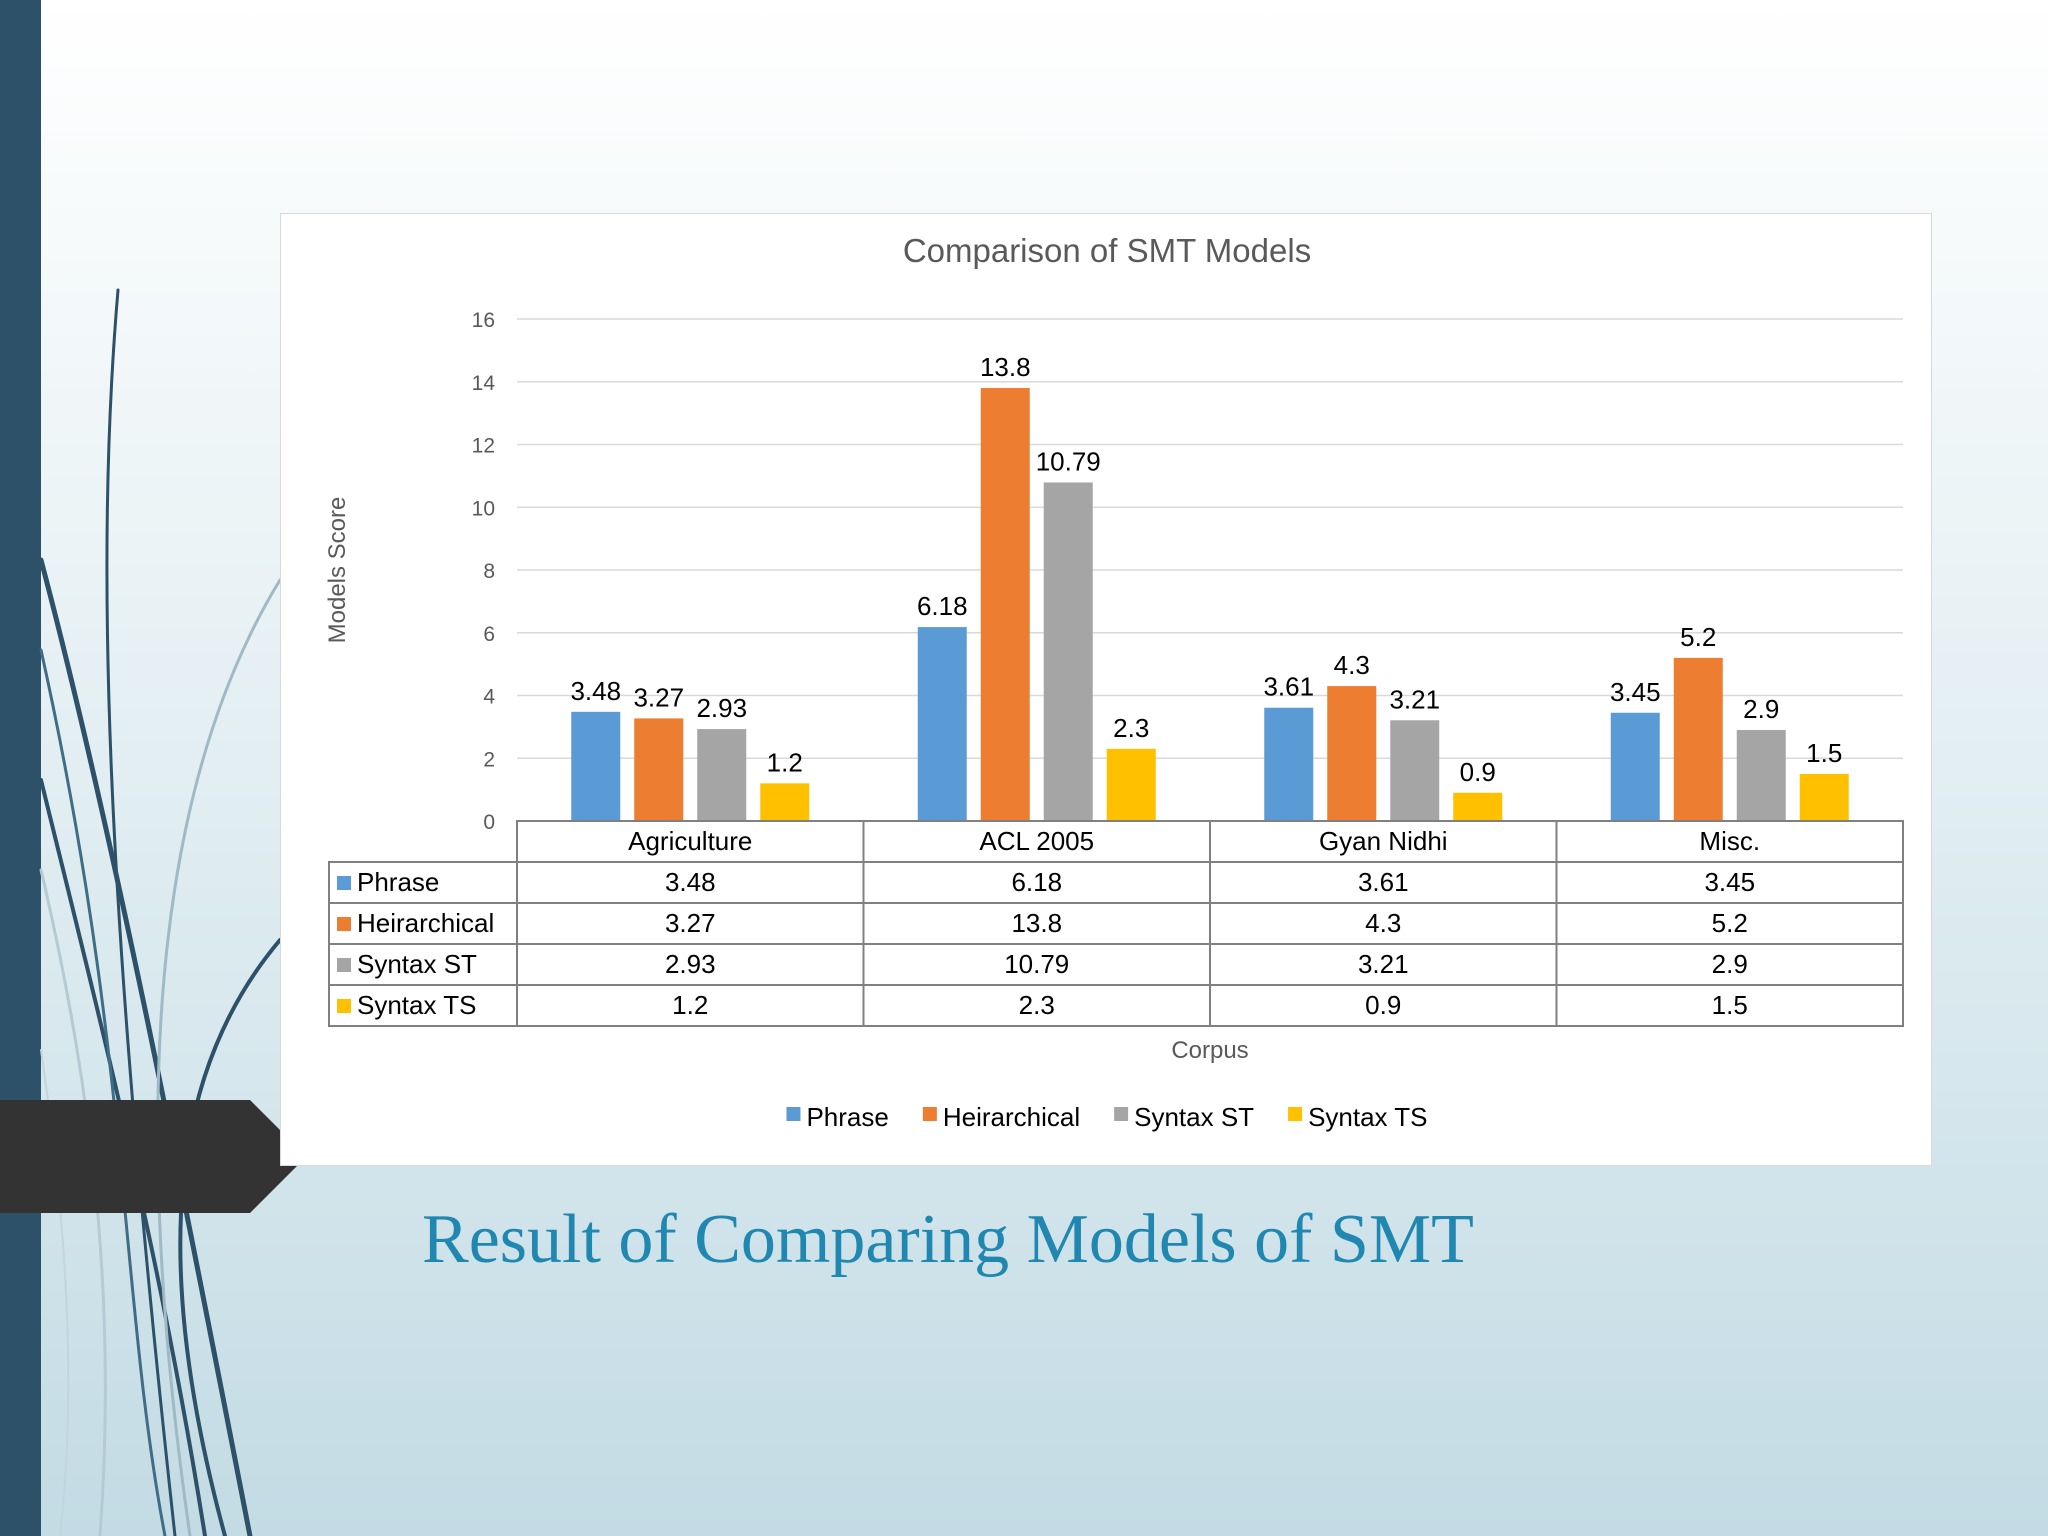 The width and height of the screenshot is (2048, 1536). I want to click on table-cell: 3.21, so click(1383, 964).